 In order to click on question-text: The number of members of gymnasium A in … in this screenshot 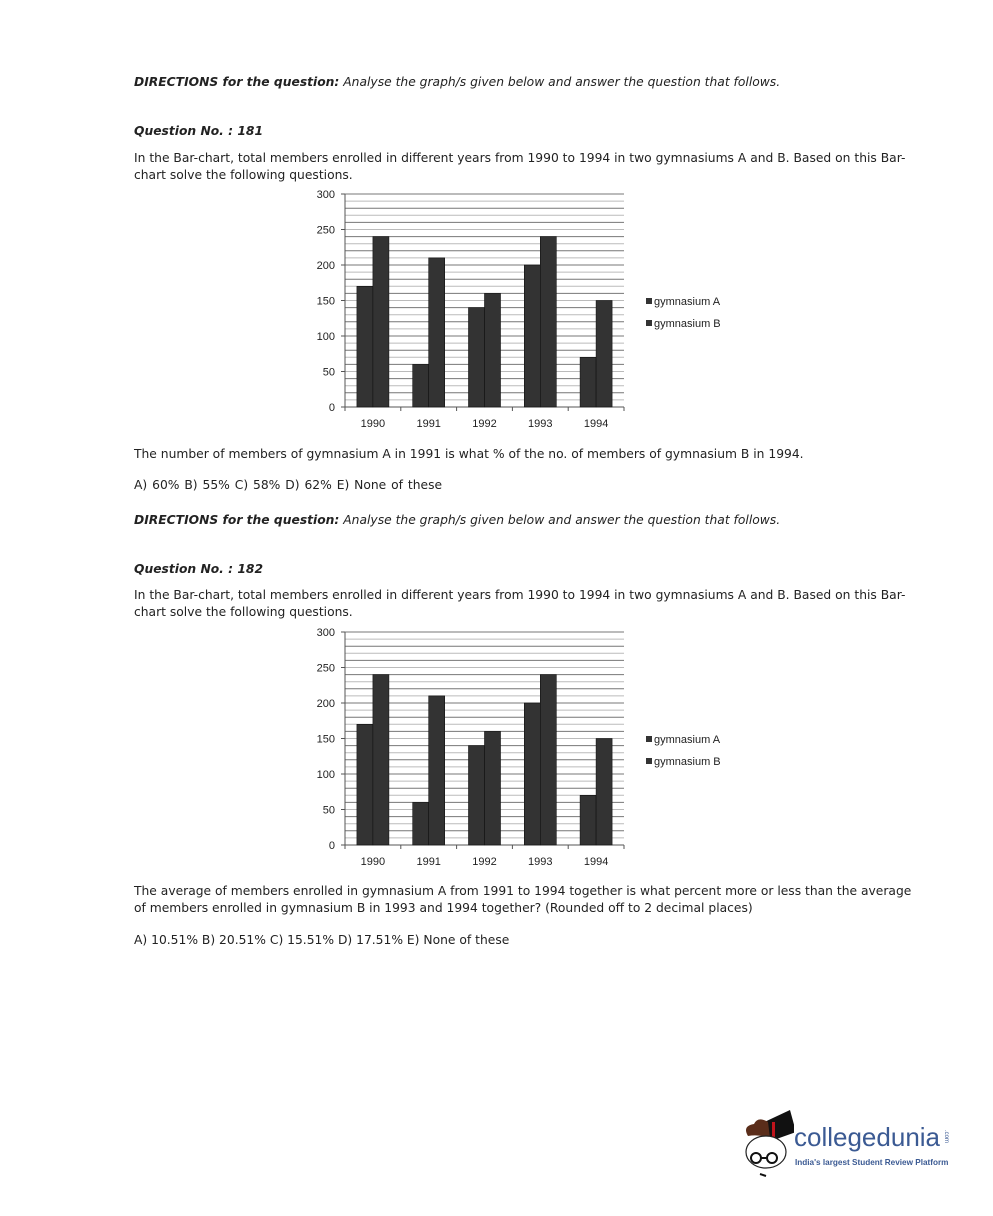, I will do `click(469, 454)`.